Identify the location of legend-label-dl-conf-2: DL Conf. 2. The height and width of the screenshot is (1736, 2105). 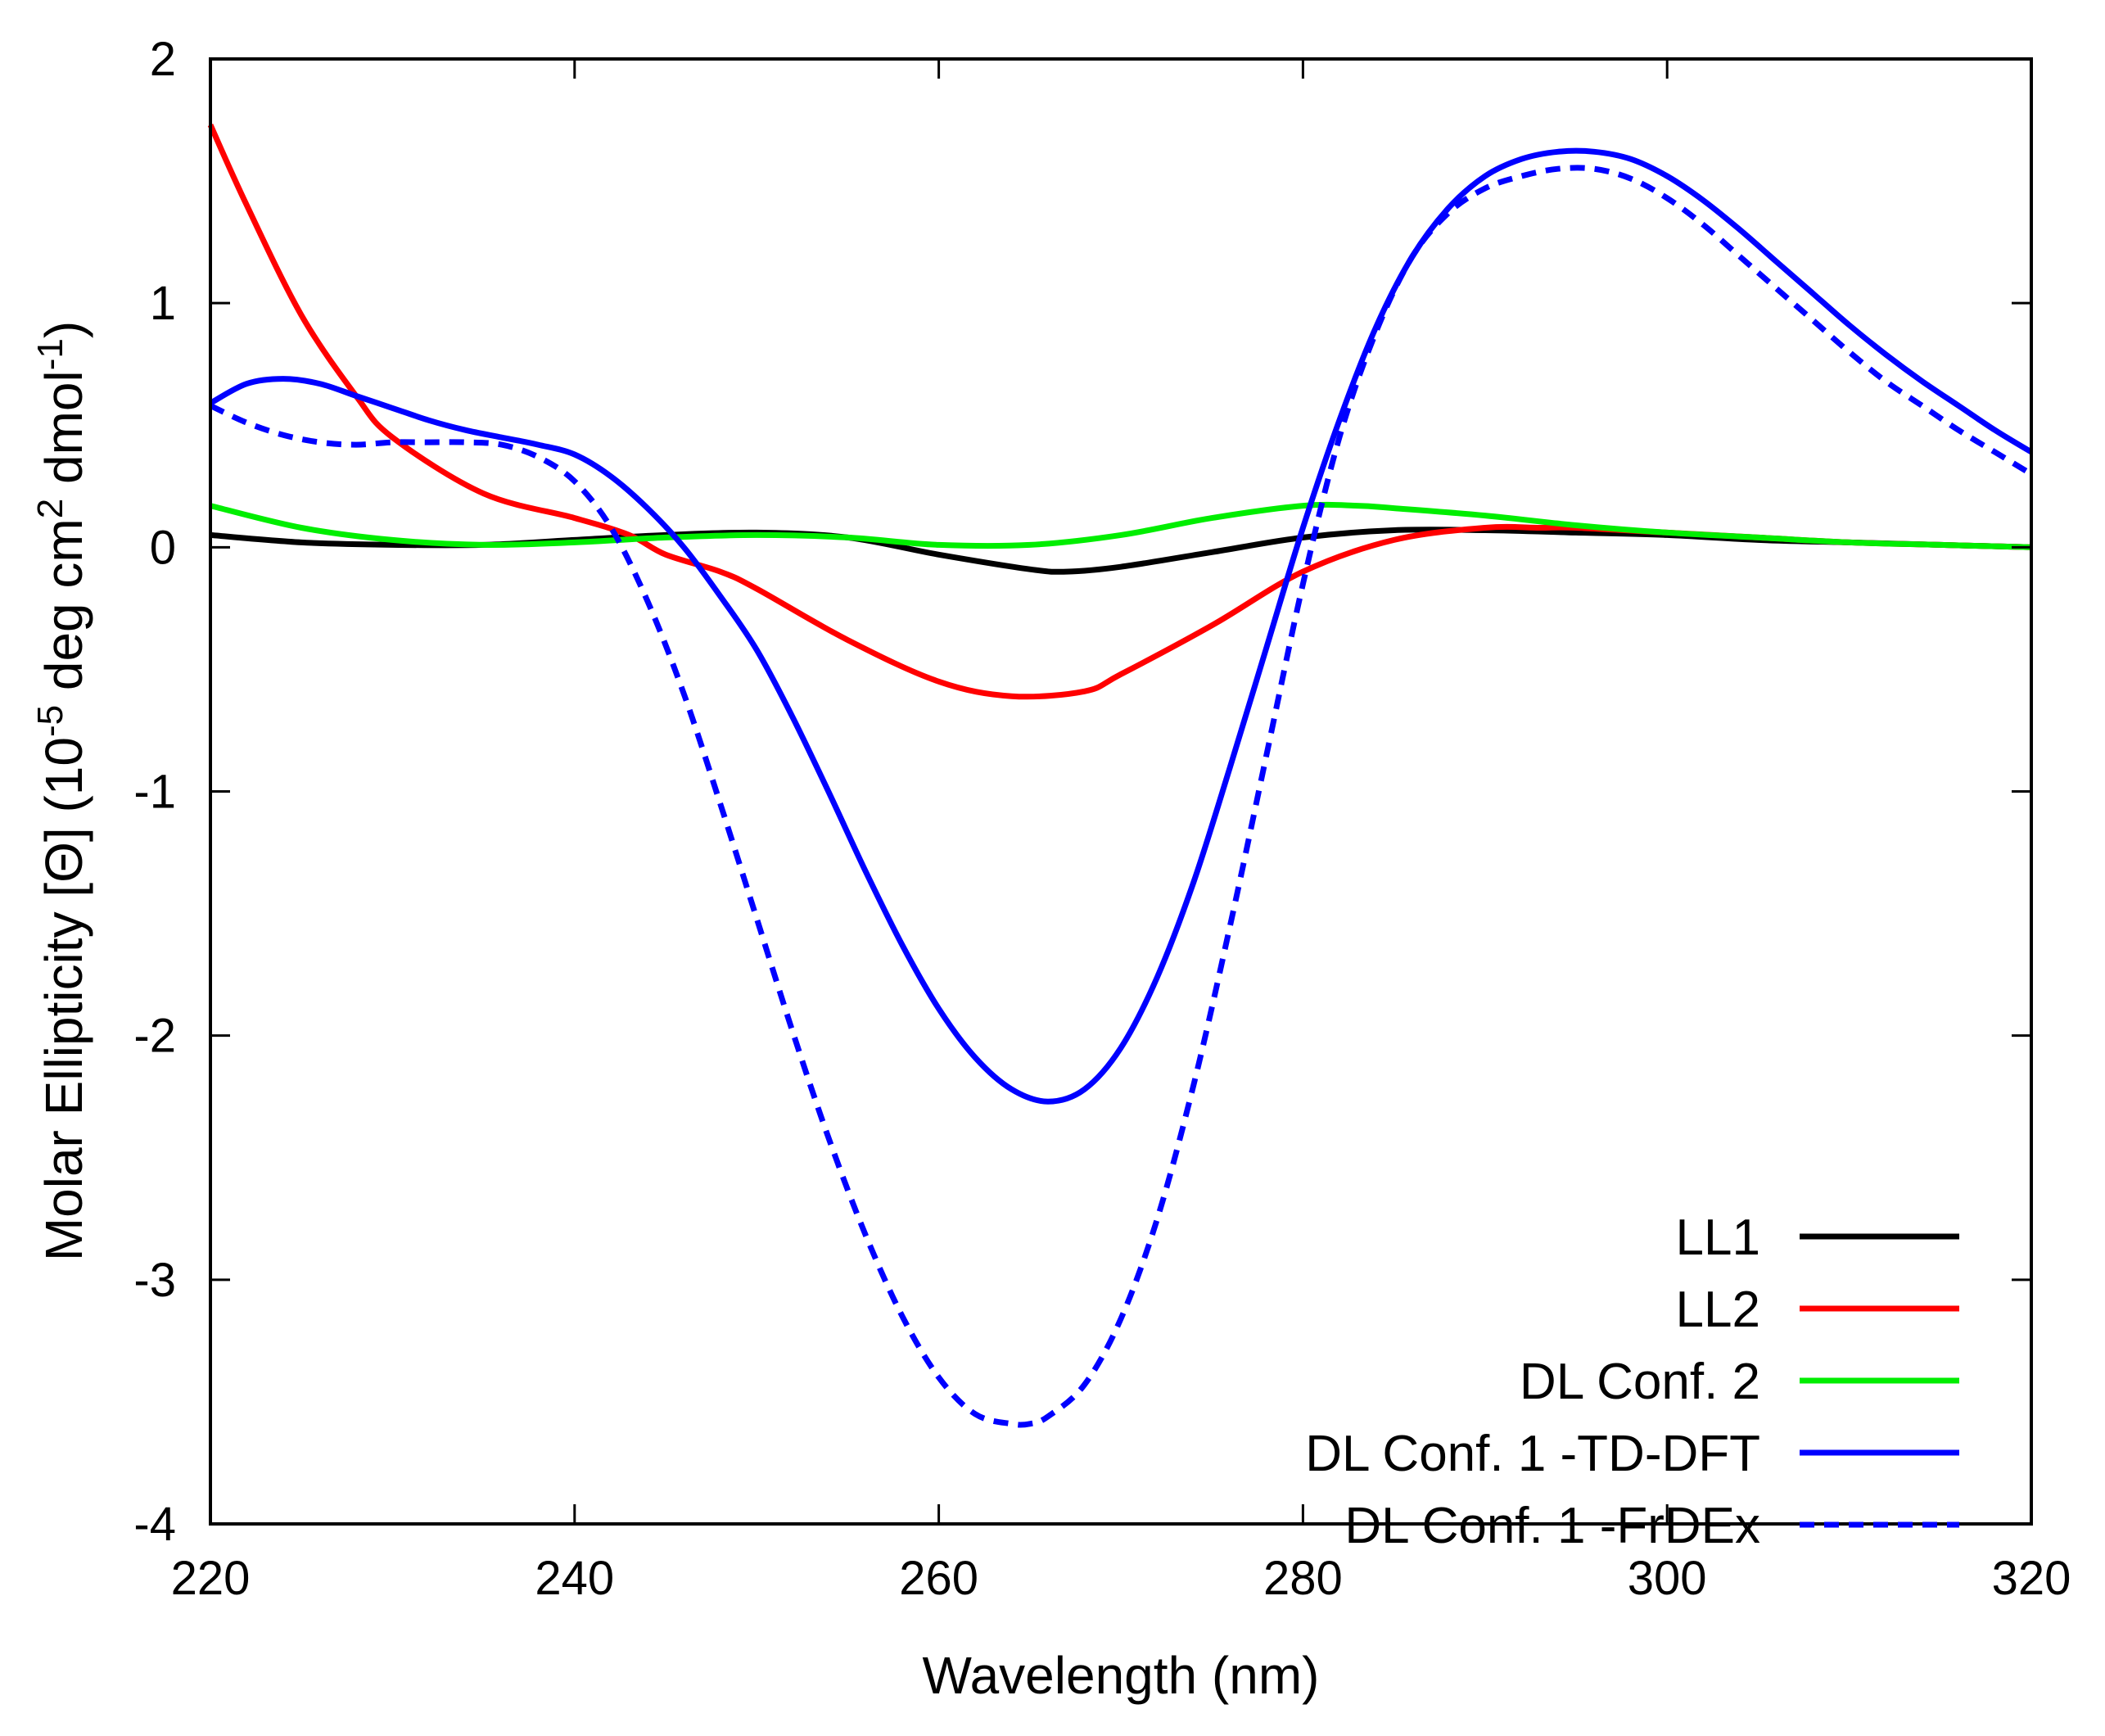
(1640, 1382).